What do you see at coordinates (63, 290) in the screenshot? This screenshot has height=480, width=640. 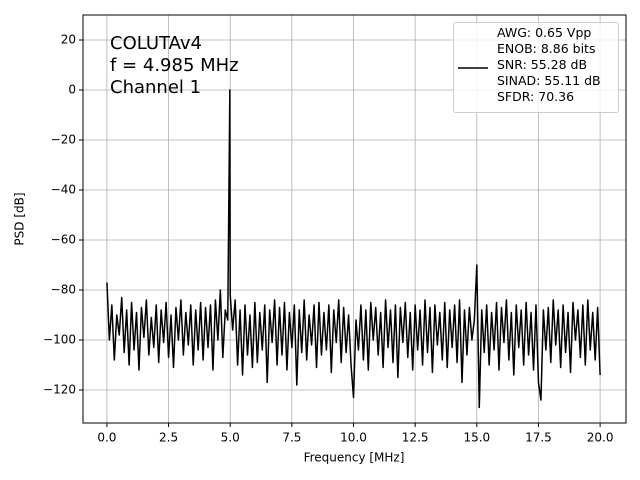 I see `y-tick-label: −80` at bounding box center [63, 290].